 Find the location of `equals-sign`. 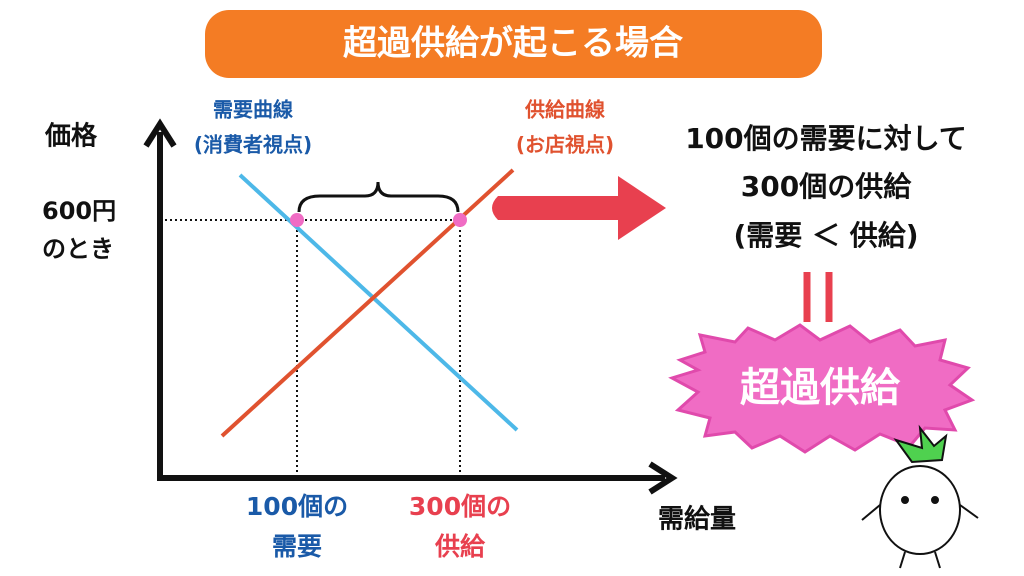

equals-sign is located at coordinates (818, 297).